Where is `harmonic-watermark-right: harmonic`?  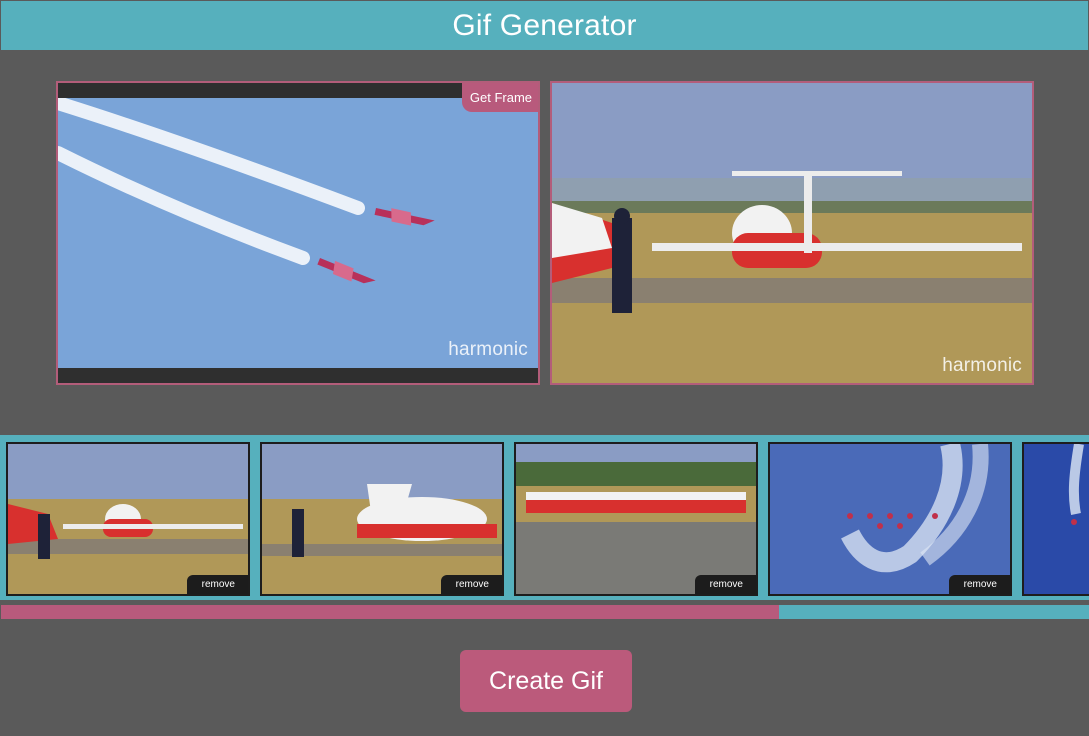 harmonic-watermark-right: harmonic is located at coordinates (982, 365).